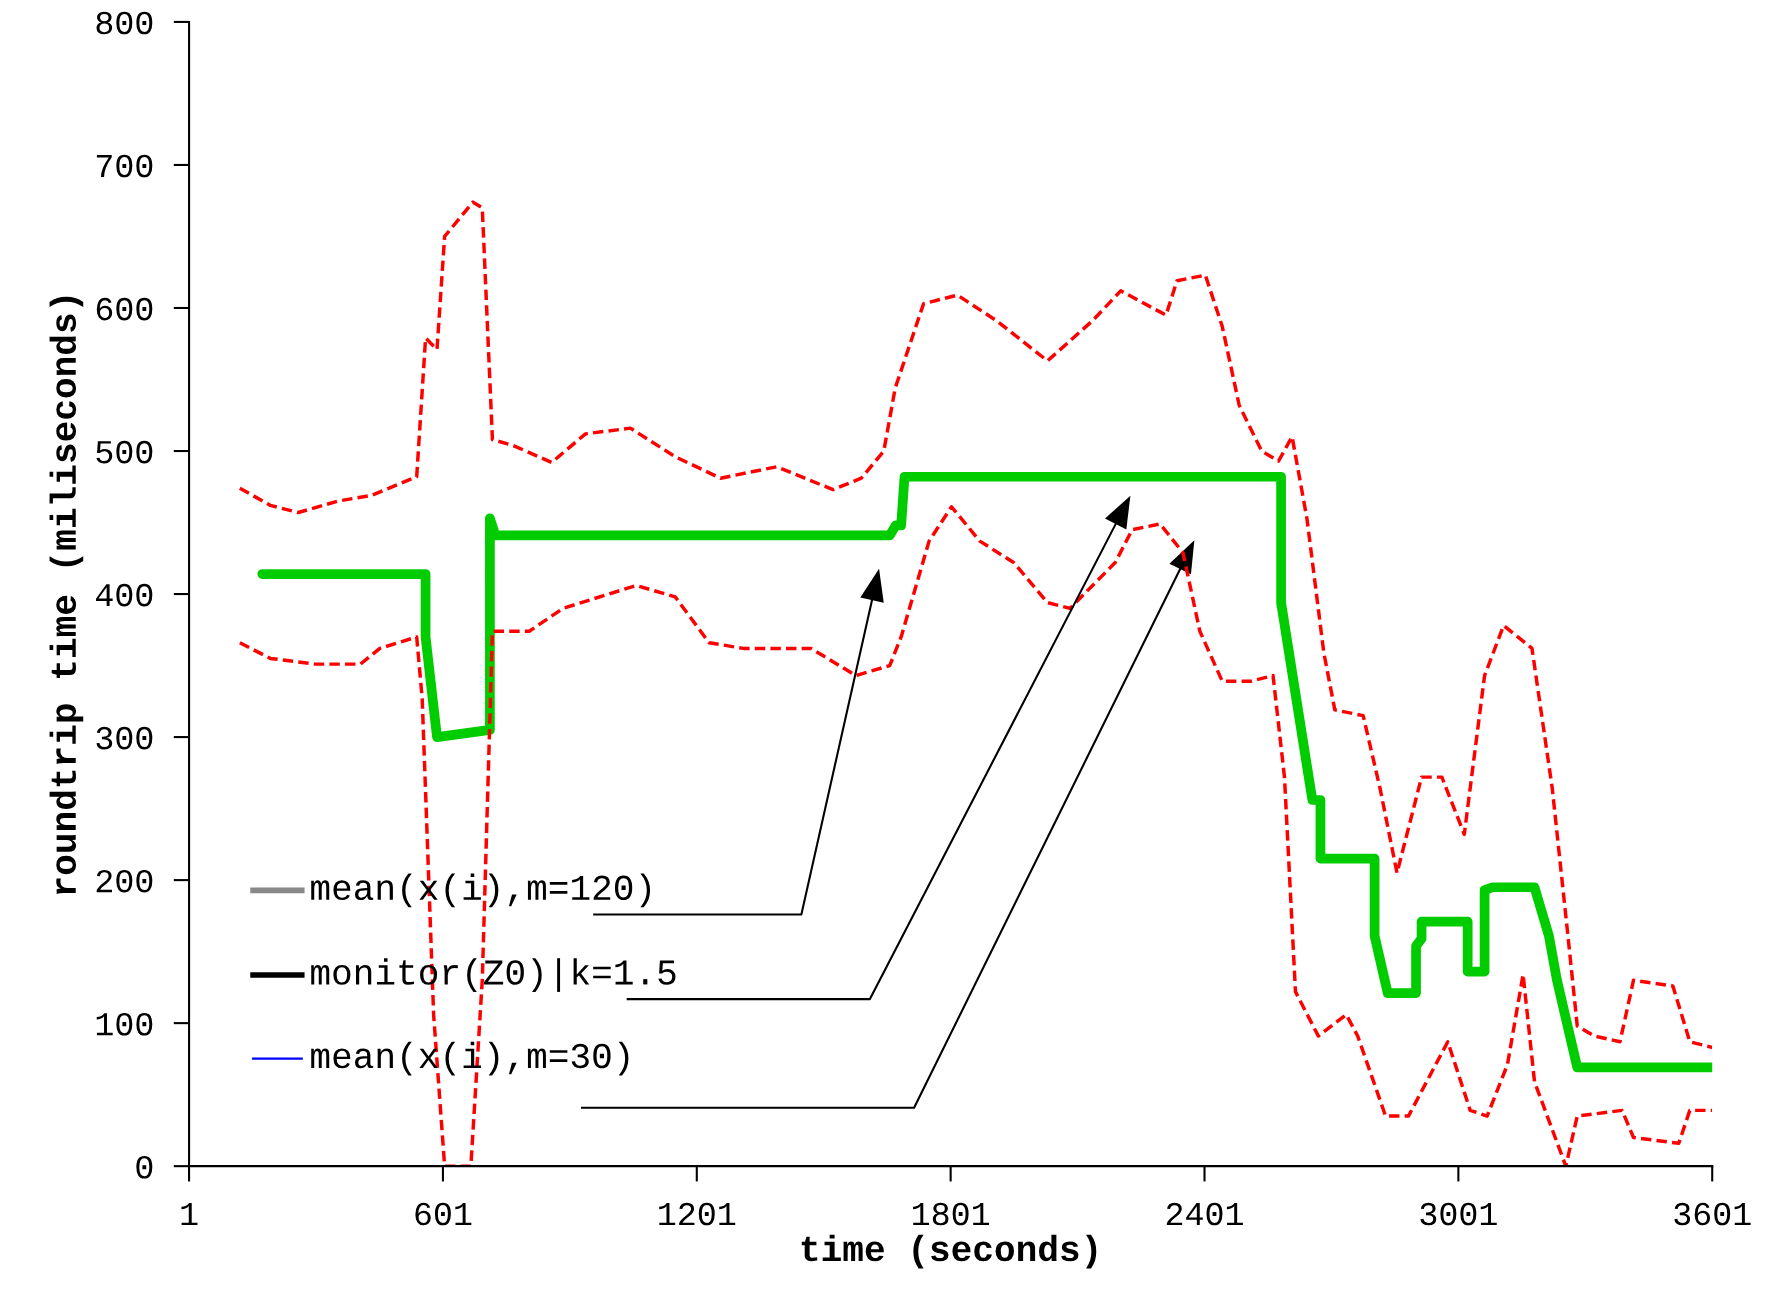  What do you see at coordinates (1458, 1214) in the screenshot?
I see `x-tick-label: 3001` at bounding box center [1458, 1214].